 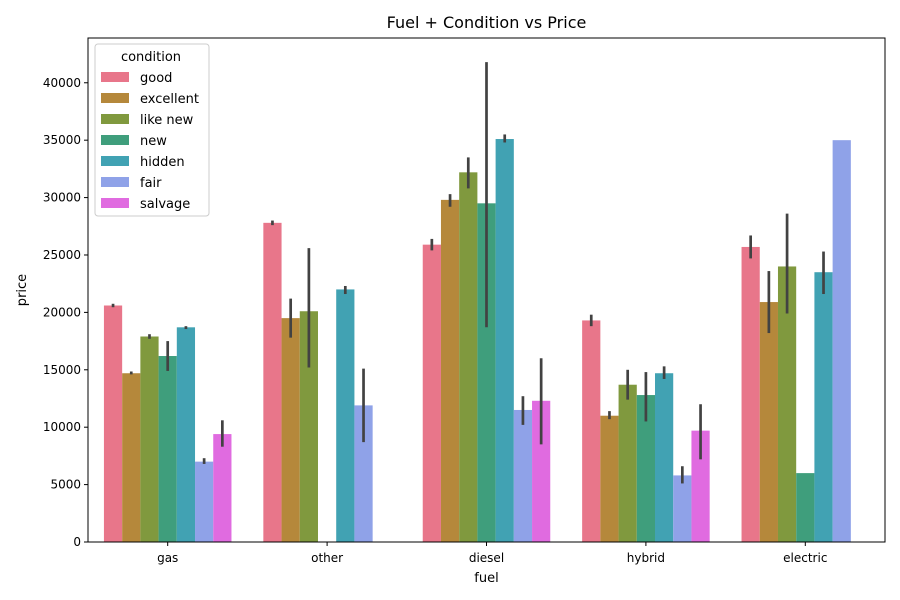 What do you see at coordinates (153, 141) in the screenshot?
I see `legend-label: new` at bounding box center [153, 141].